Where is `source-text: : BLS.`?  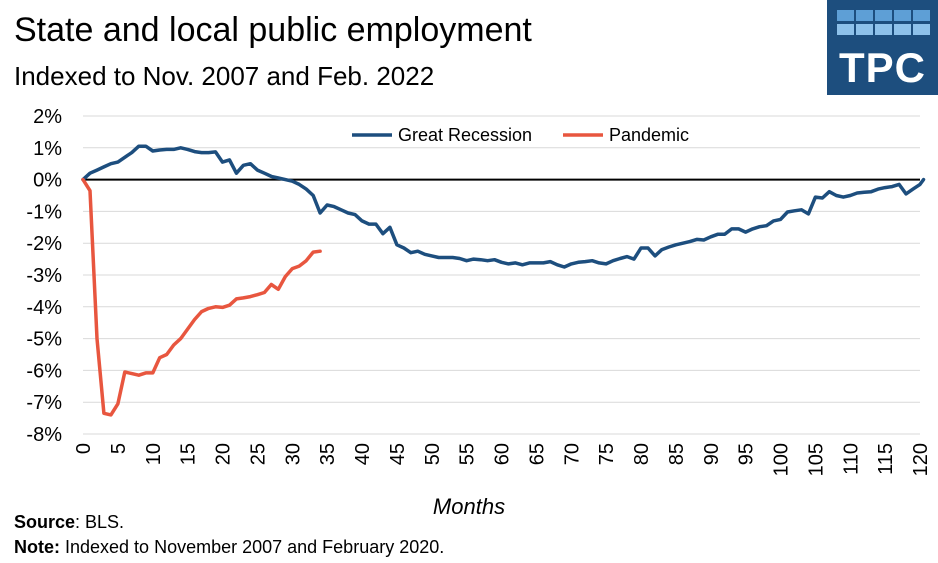
source-text: : BLS. is located at coordinates (100, 522).